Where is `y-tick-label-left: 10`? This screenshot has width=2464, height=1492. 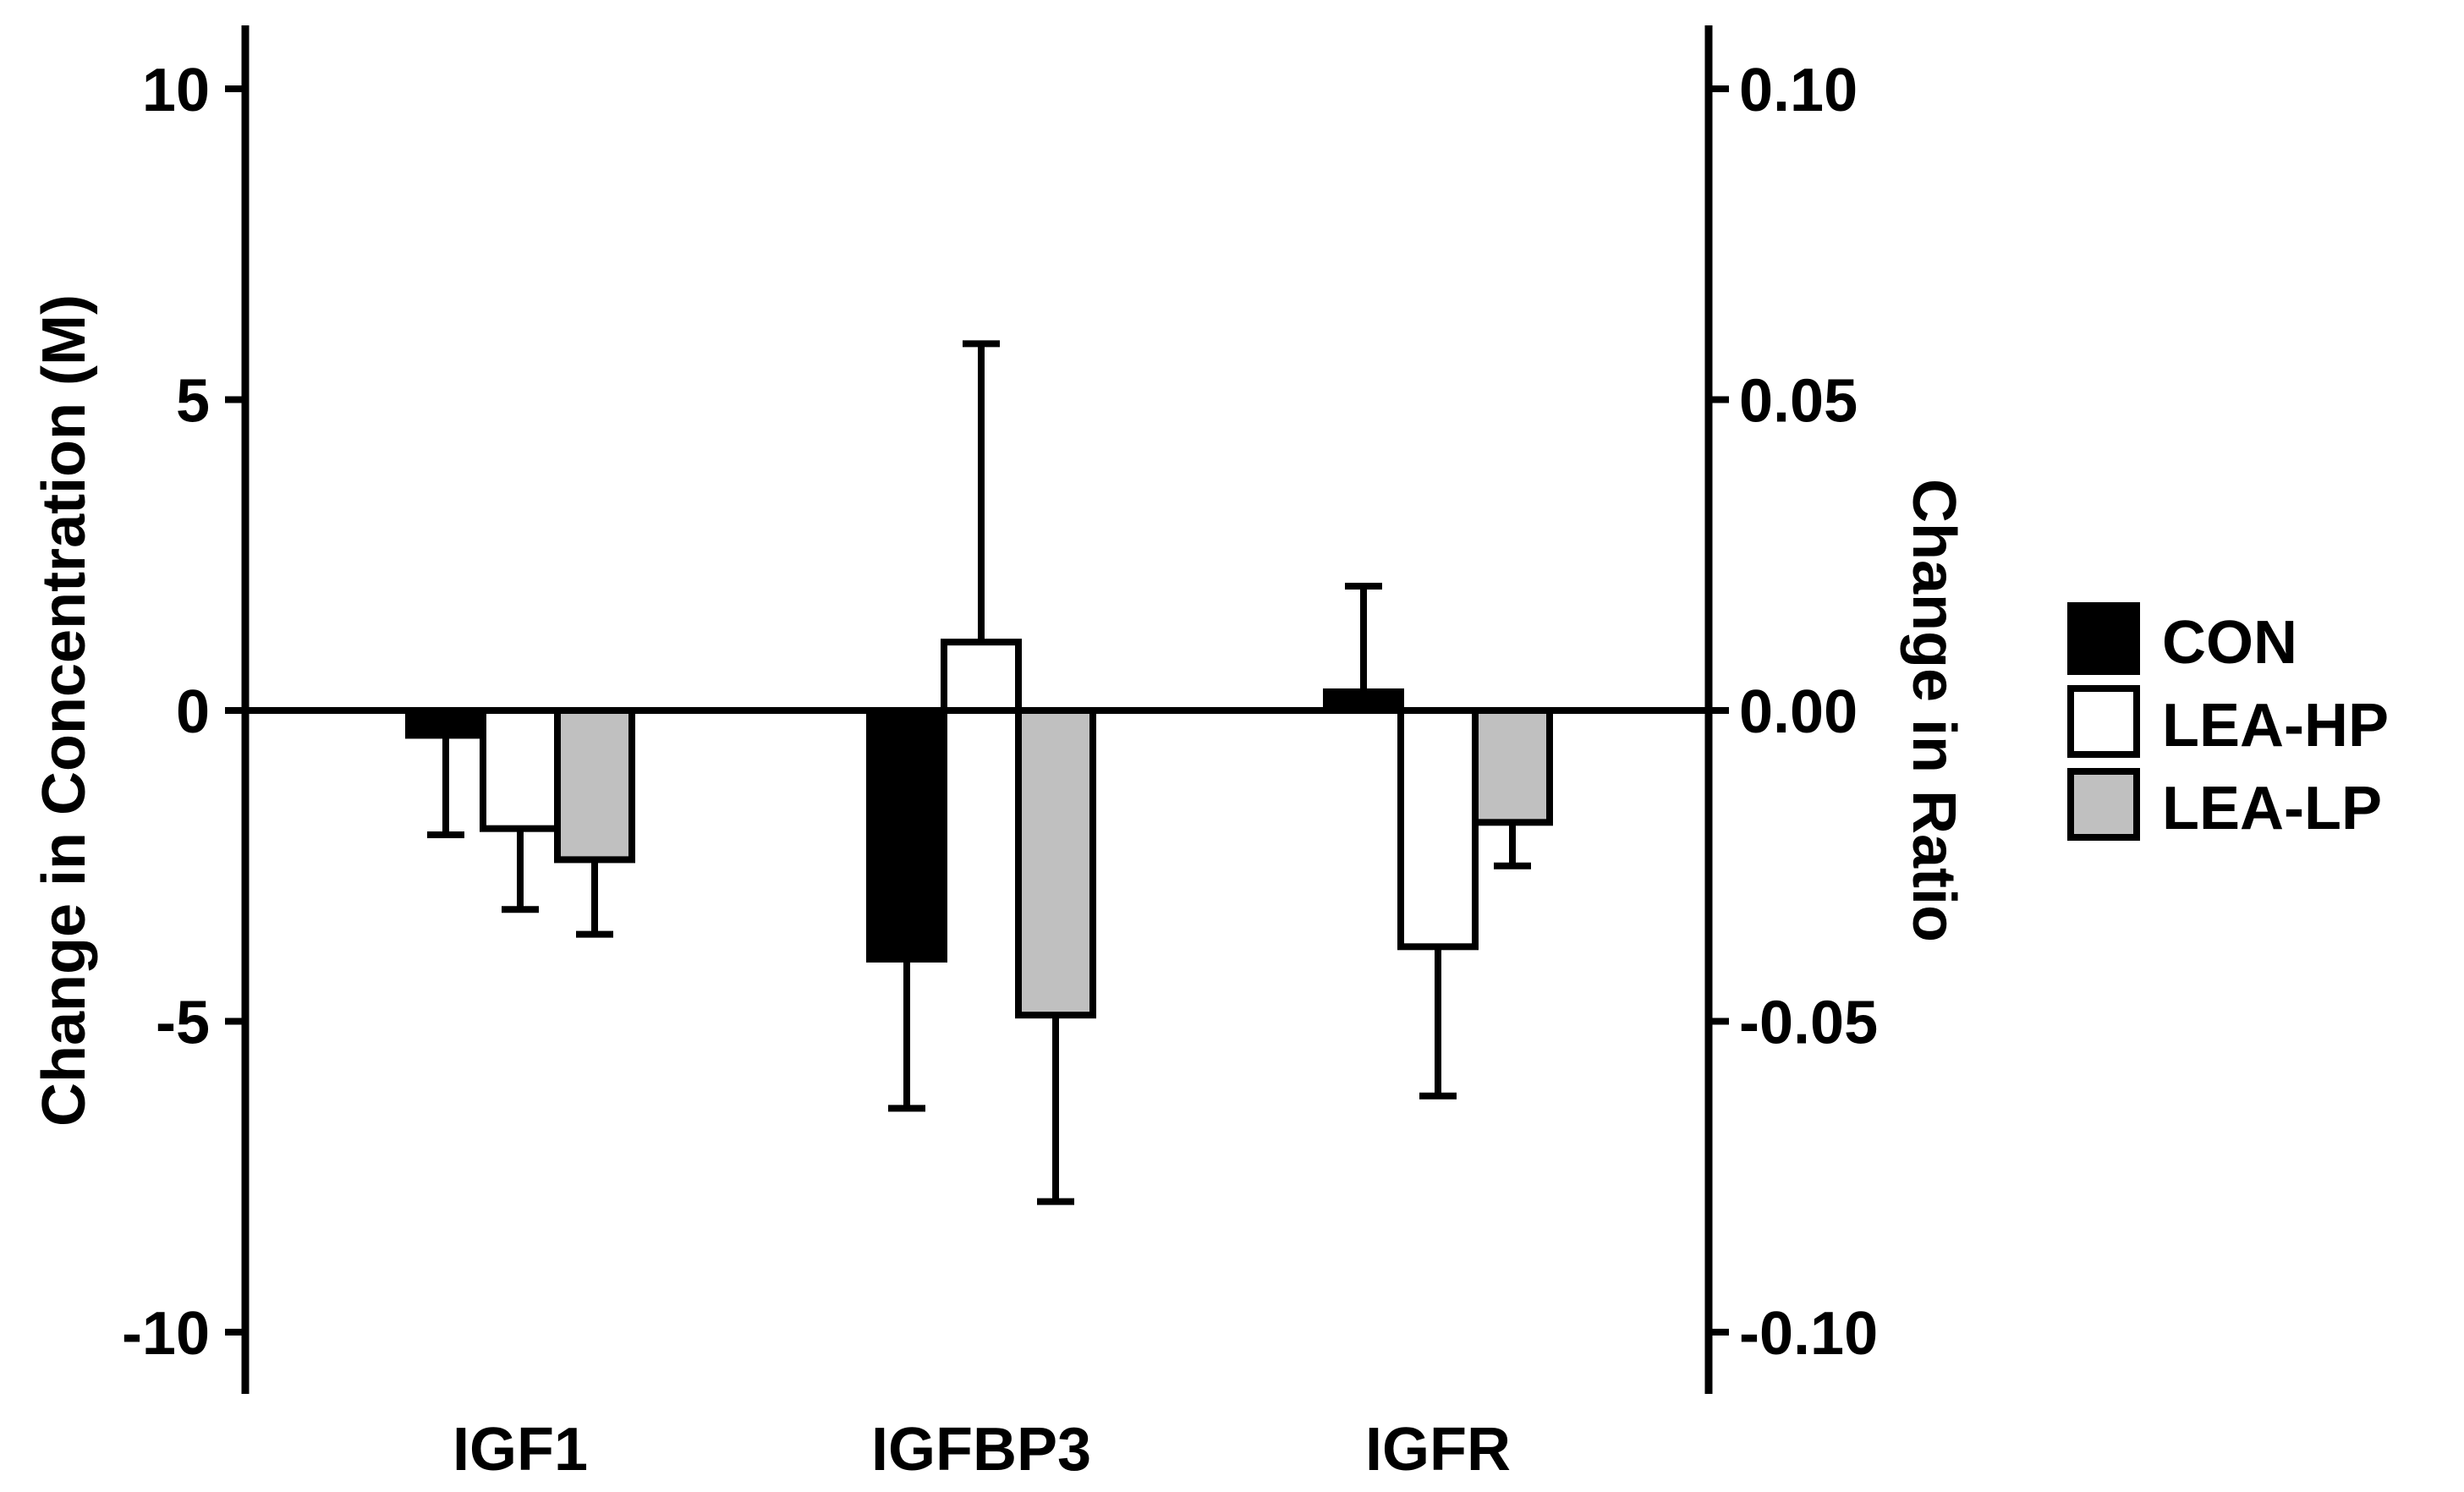
y-tick-label-left: 10 is located at coordinates (176, 90).